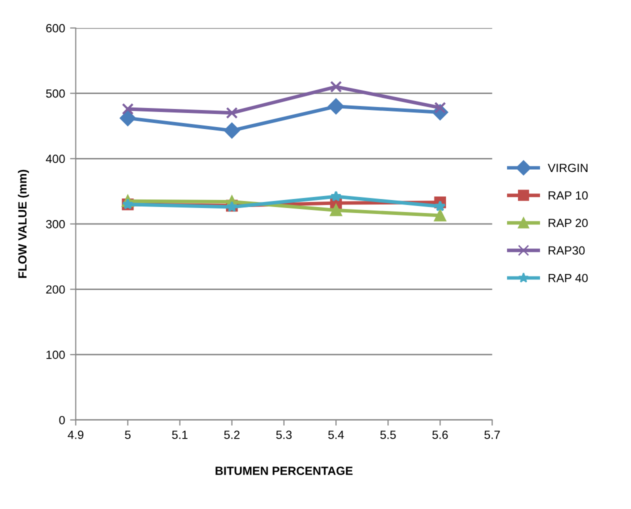 This screenshot has height=509, width=631. I want to click on y-tick-label: 100, so click(55, 354).